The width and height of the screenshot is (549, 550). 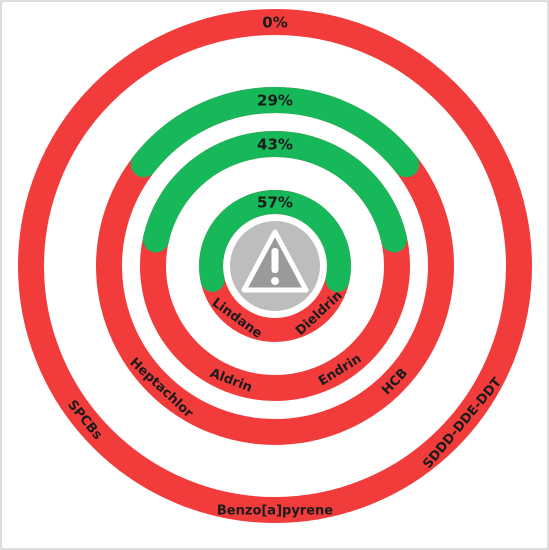 What do you see at coordinates (274, 23) in the screenshot?
I see `value-label: 0%` at bounding box center [274, 23].